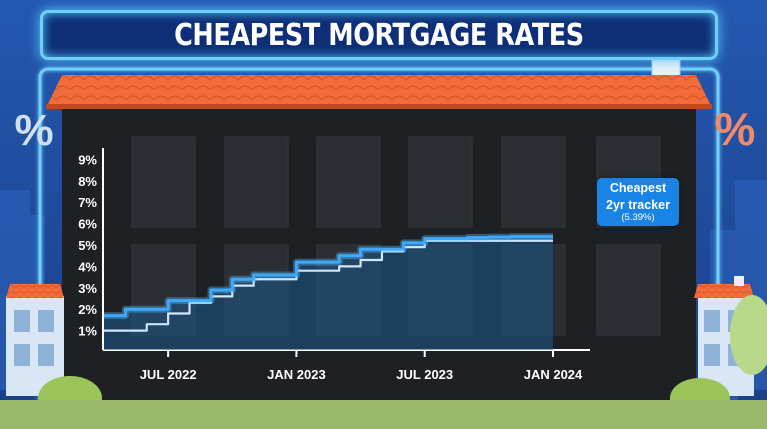 This screenshot has height=429, width=767. What do you see at coordinates (553, 374) in the screenshot?
I see `x-tick-label: JAN 2024` at bounding box center [553, 374].